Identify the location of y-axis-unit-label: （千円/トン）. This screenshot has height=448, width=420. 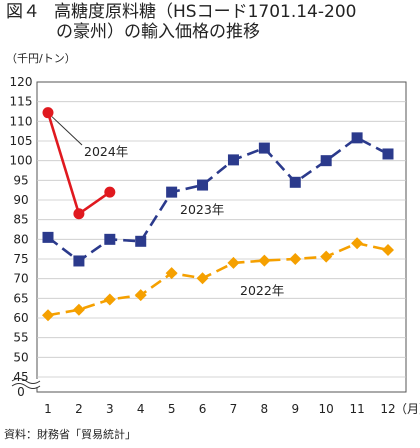
(41, 58).